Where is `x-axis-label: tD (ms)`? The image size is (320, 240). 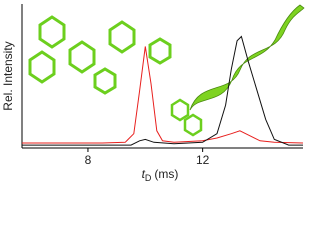 x-axis-label: tD (ms) is located at coordinates (160, 175).